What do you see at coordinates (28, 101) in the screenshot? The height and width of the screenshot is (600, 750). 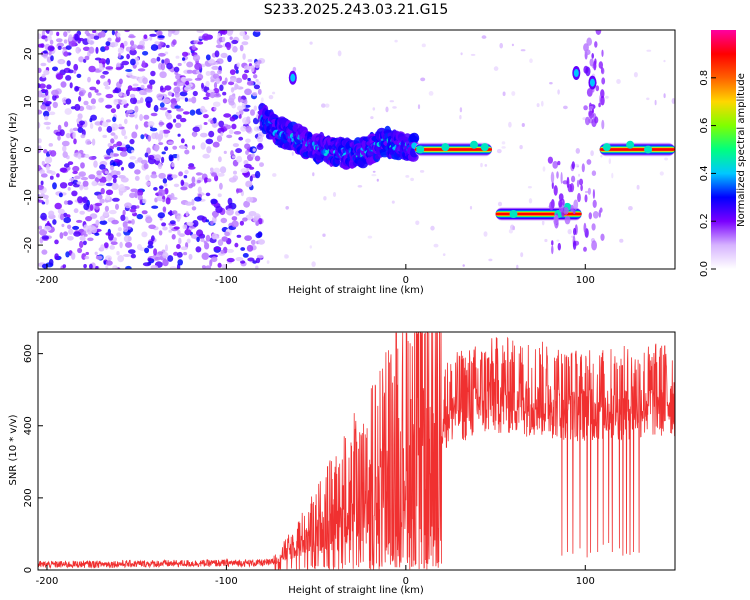 I see `y-tick-label: 10` at bounding box center [28, 101].